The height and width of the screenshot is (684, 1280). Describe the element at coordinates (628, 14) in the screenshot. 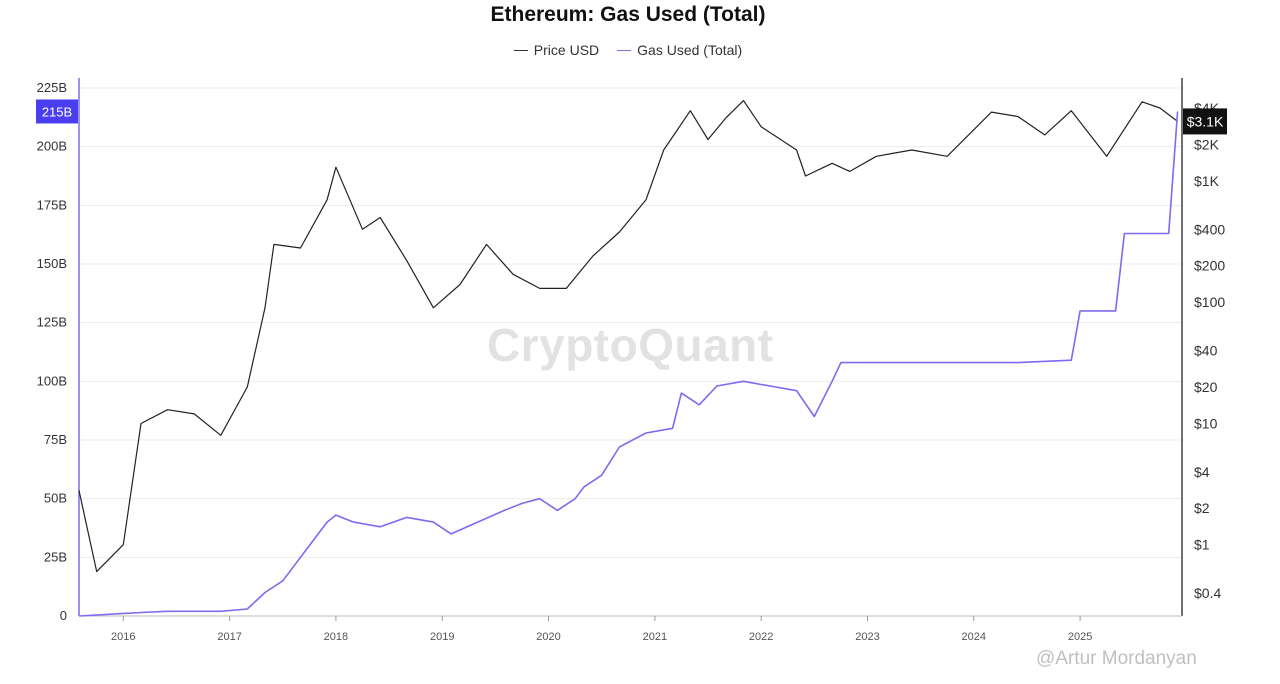

I see `chart-title: Ethereum: Gas Used (Total)` at that location.